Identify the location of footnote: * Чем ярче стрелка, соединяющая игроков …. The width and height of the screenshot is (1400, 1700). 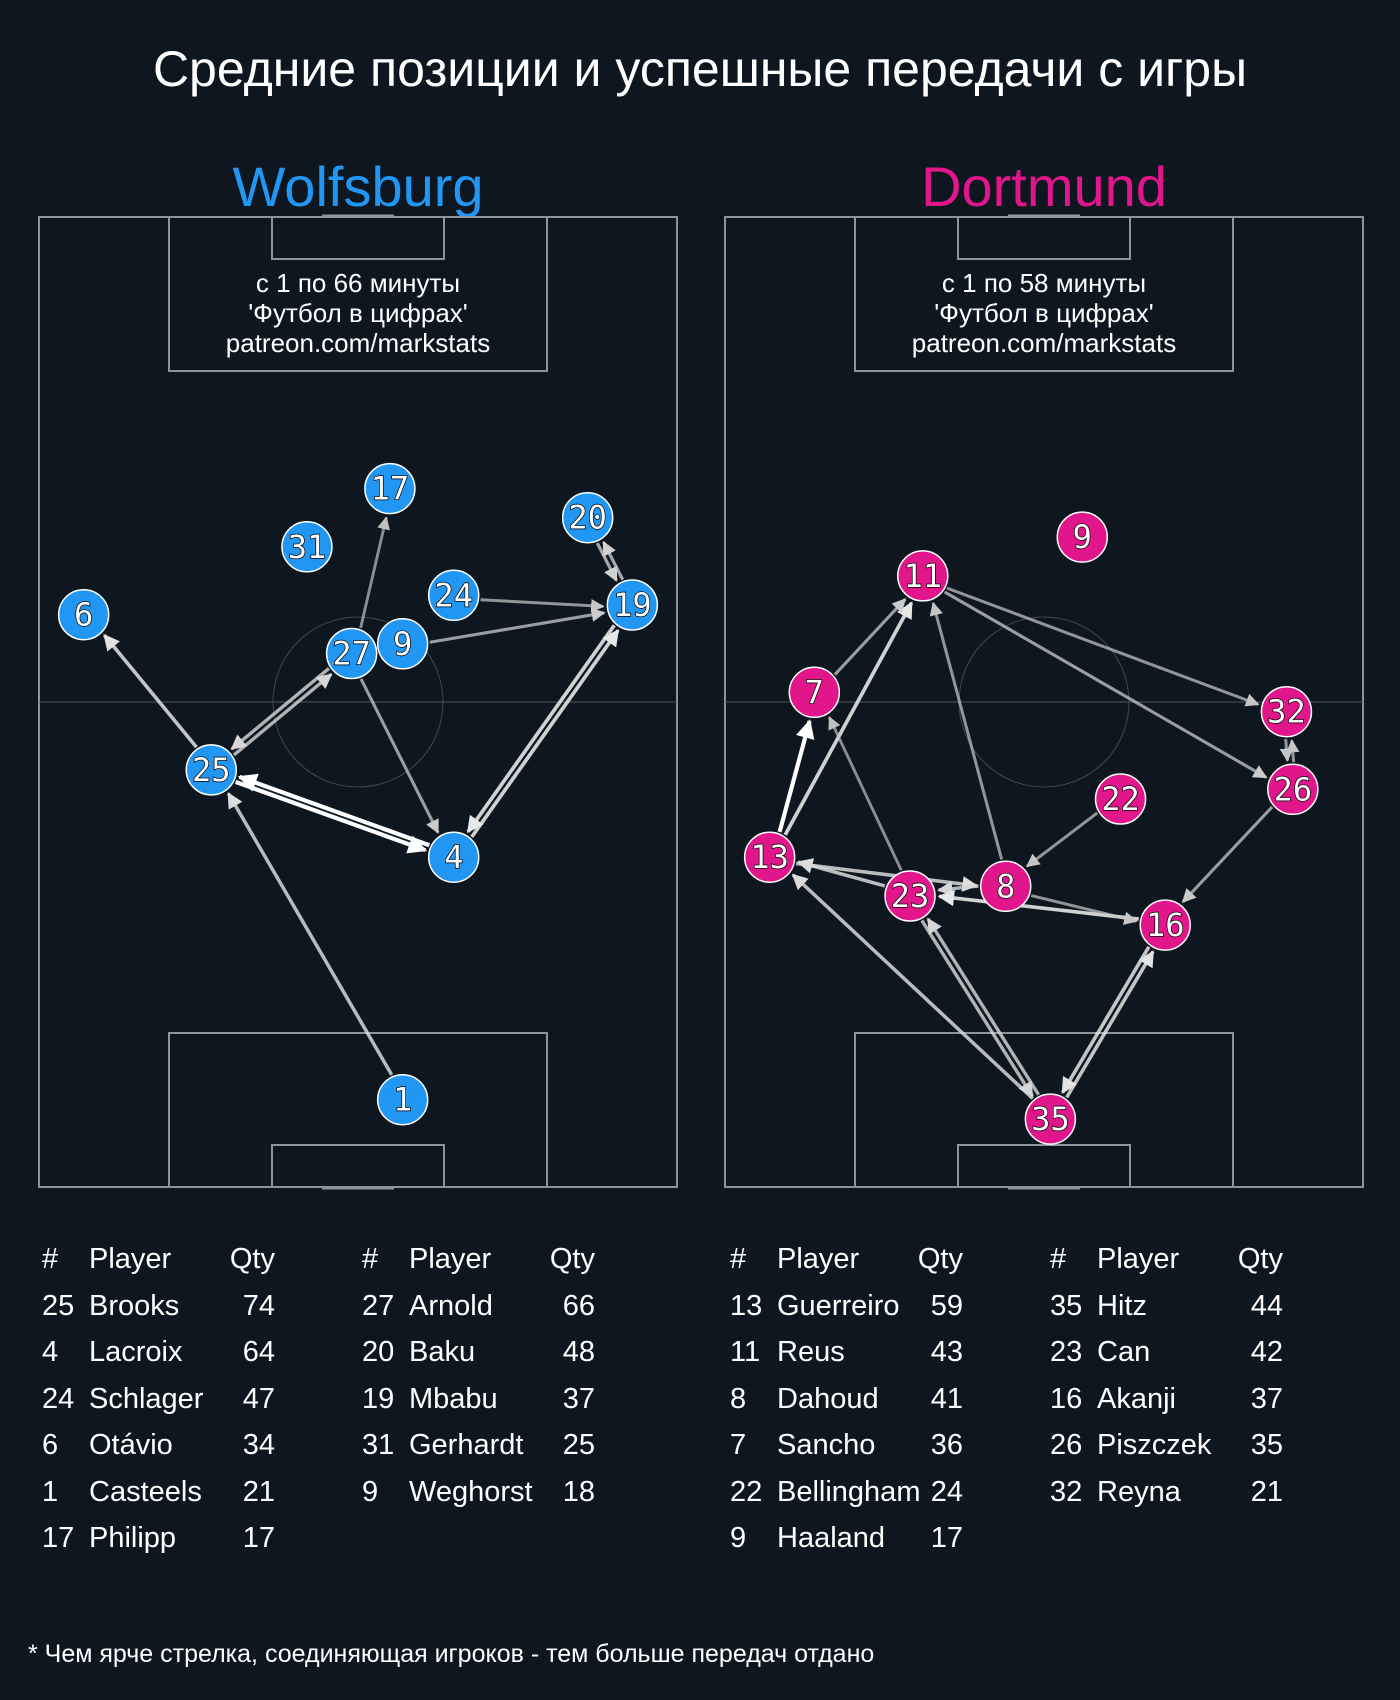
(451, 1654).